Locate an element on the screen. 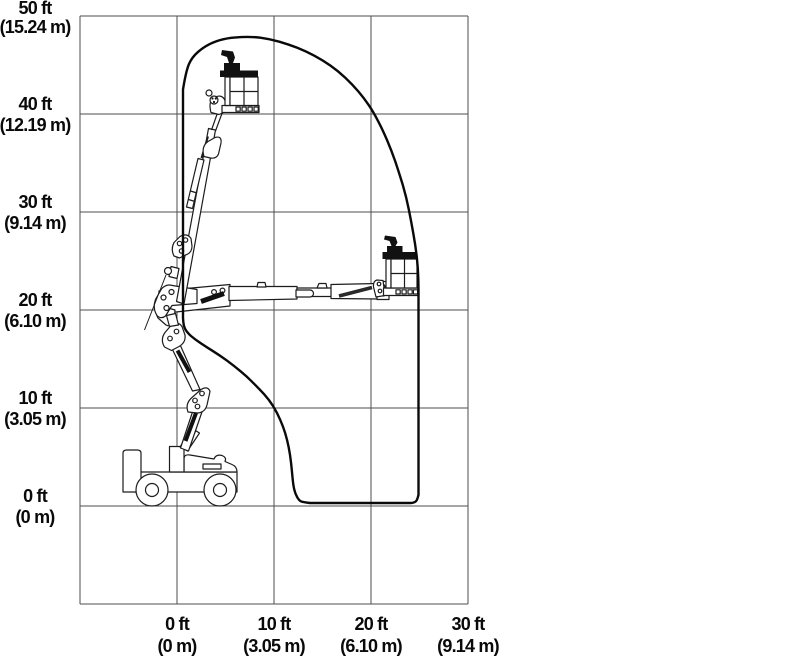  platform-support is located at coordinates (379, 288).